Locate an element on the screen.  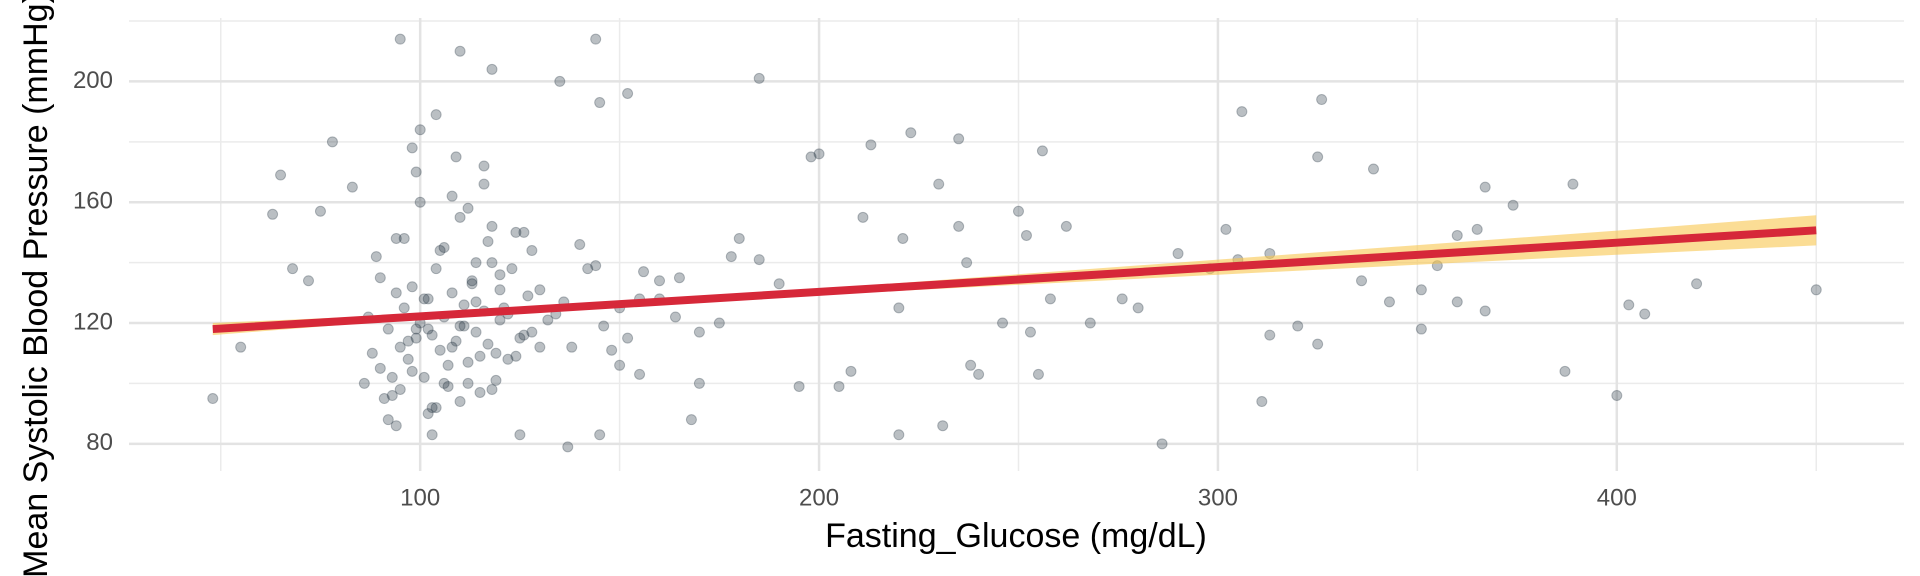
y-tick-label: 80 is located at coordinates (99, 442).